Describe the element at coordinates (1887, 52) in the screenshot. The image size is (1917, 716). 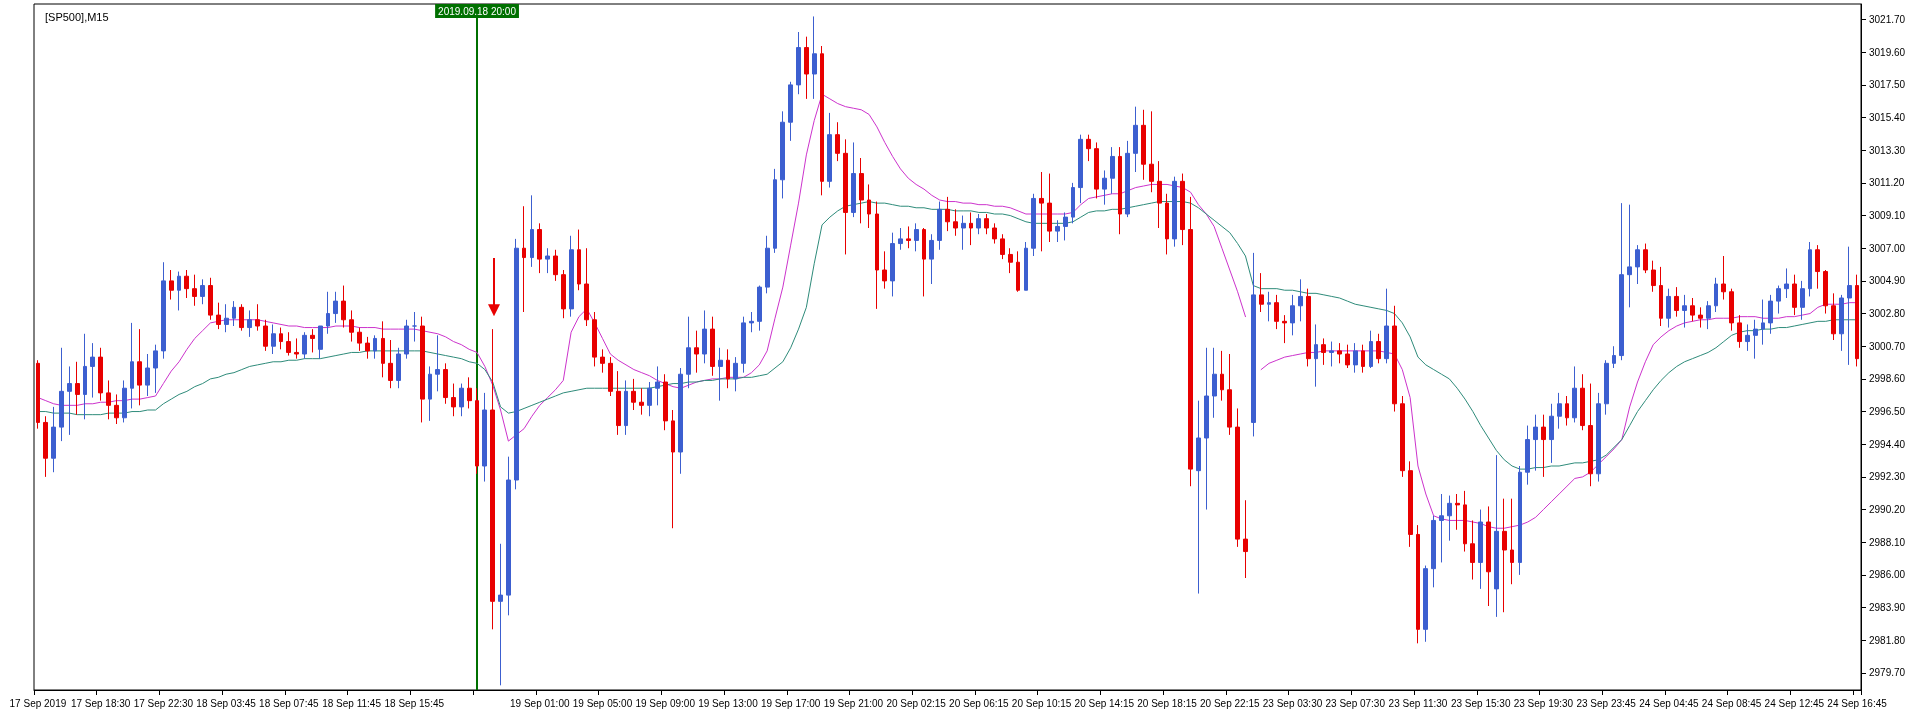
I see `y-tick-label: 3019.60` at that location.